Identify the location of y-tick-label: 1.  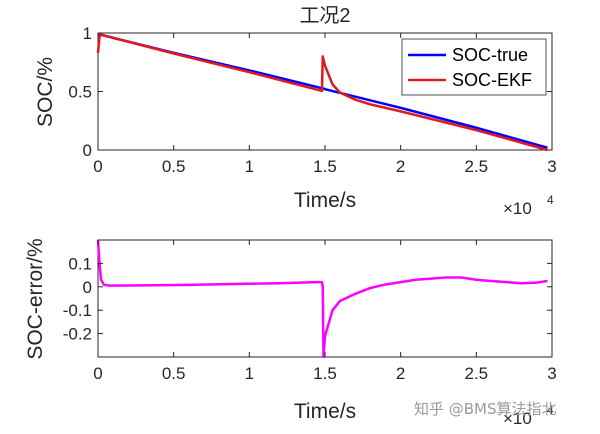
(87, 33).